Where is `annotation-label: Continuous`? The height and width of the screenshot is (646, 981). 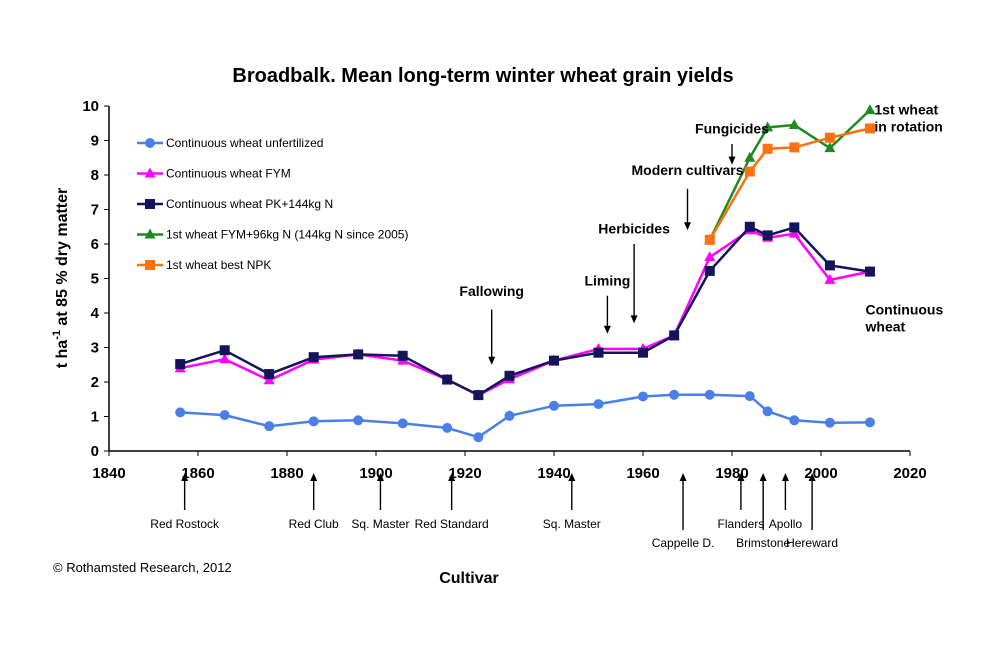 annotation-label: Continuous is located at coordinates (905, 310).